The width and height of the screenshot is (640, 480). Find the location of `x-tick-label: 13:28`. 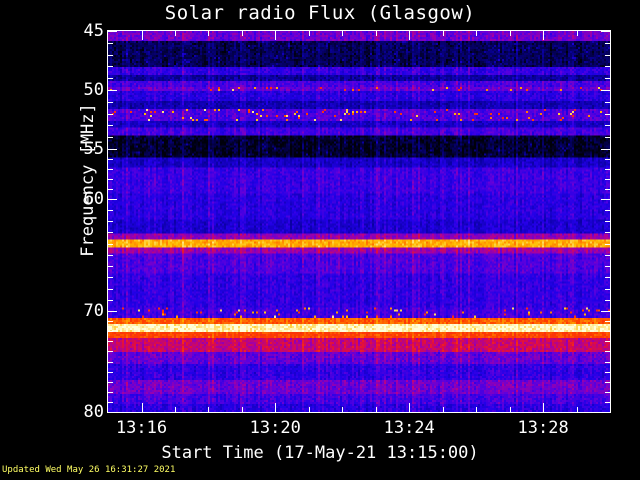

x-tick-label: 13:28 is located at coordinates (543, 428).